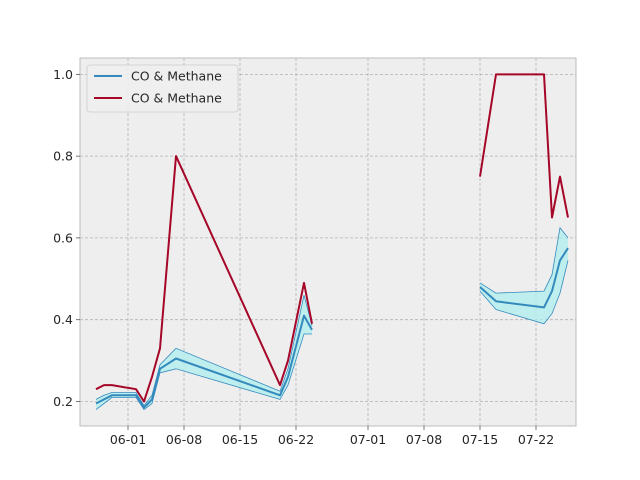  I want to click on confidence-band, so click(524, 275).